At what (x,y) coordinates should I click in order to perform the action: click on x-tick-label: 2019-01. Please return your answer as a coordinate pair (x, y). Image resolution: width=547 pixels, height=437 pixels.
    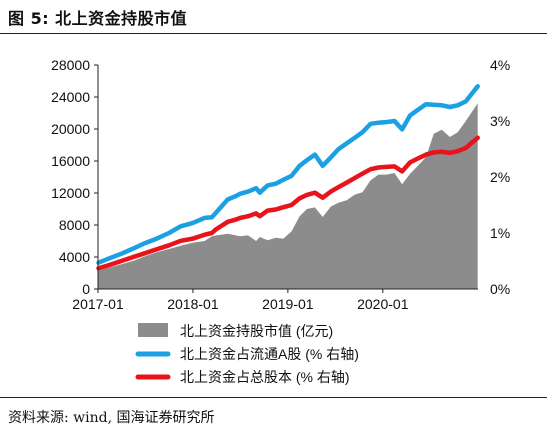
    Looking at the image, I should click on (288, 304).